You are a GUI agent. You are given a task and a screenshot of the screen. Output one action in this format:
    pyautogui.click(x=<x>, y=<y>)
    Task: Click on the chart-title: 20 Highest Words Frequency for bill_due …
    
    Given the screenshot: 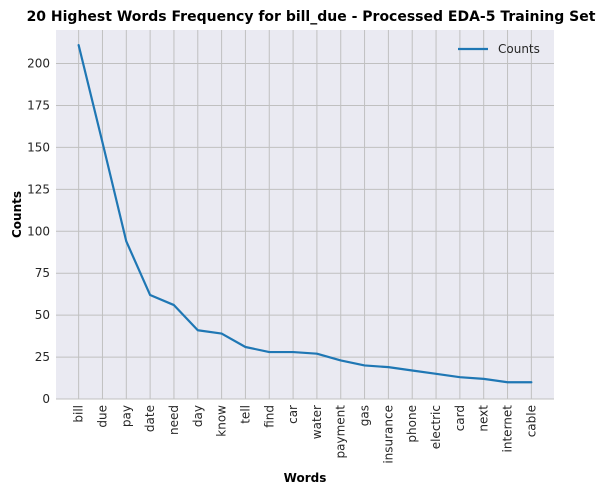 What is the action you would take?
    pyautogui.click(x=311, y=17)
    